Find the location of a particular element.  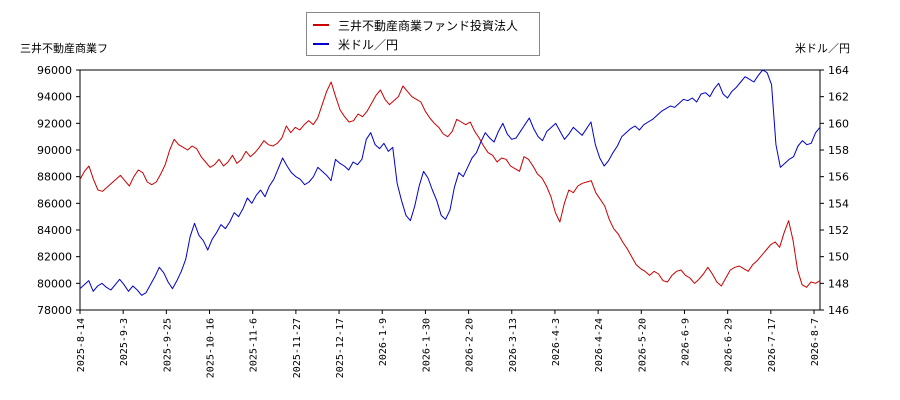

left-tick-label: 88000 is located at coordinates (54, 177).